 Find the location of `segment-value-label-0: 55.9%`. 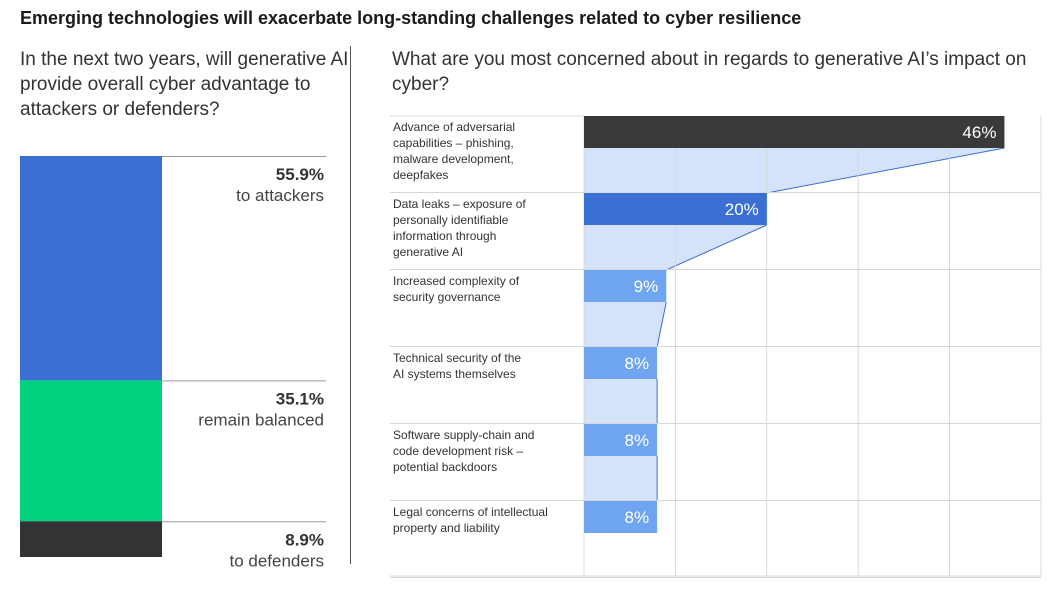

segment-value-label-0: 55.9% is located at coordinates (300, 174).